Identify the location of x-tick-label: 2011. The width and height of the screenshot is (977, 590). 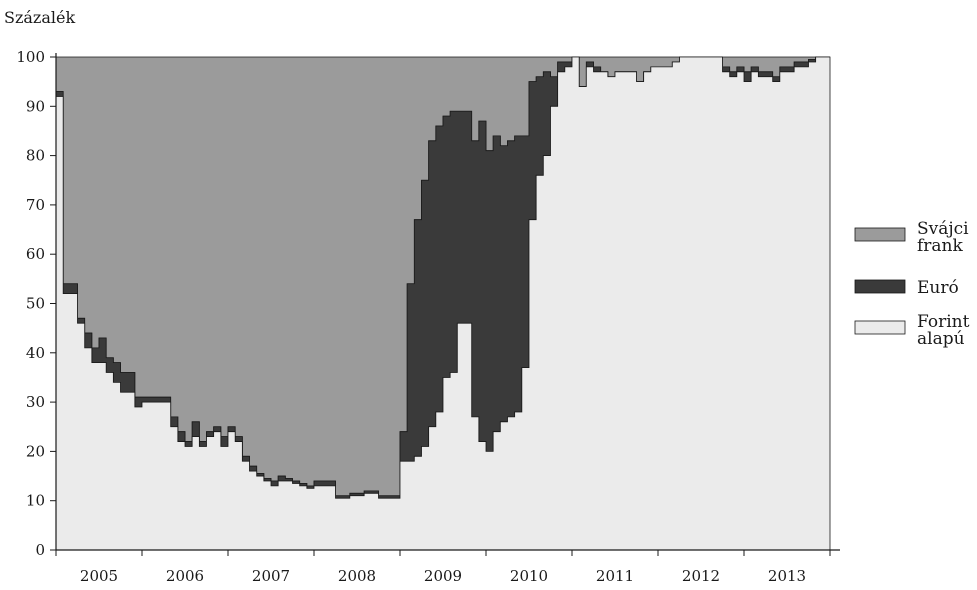
(615, 576).